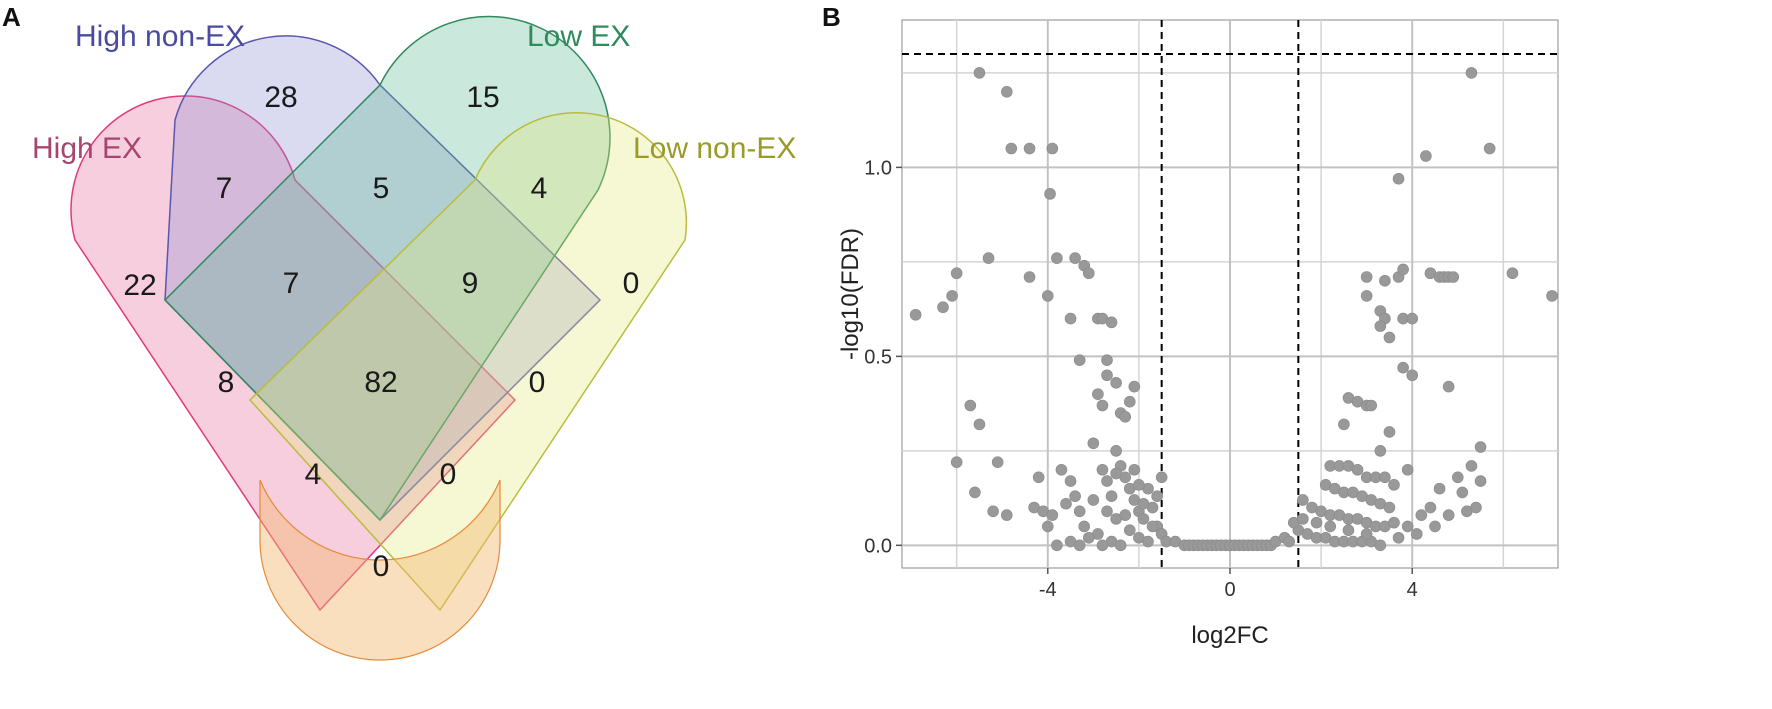 The width and height of the screenshot is (1772, 709). I want to click on x-tick-label: 4, so click(1412, 590).